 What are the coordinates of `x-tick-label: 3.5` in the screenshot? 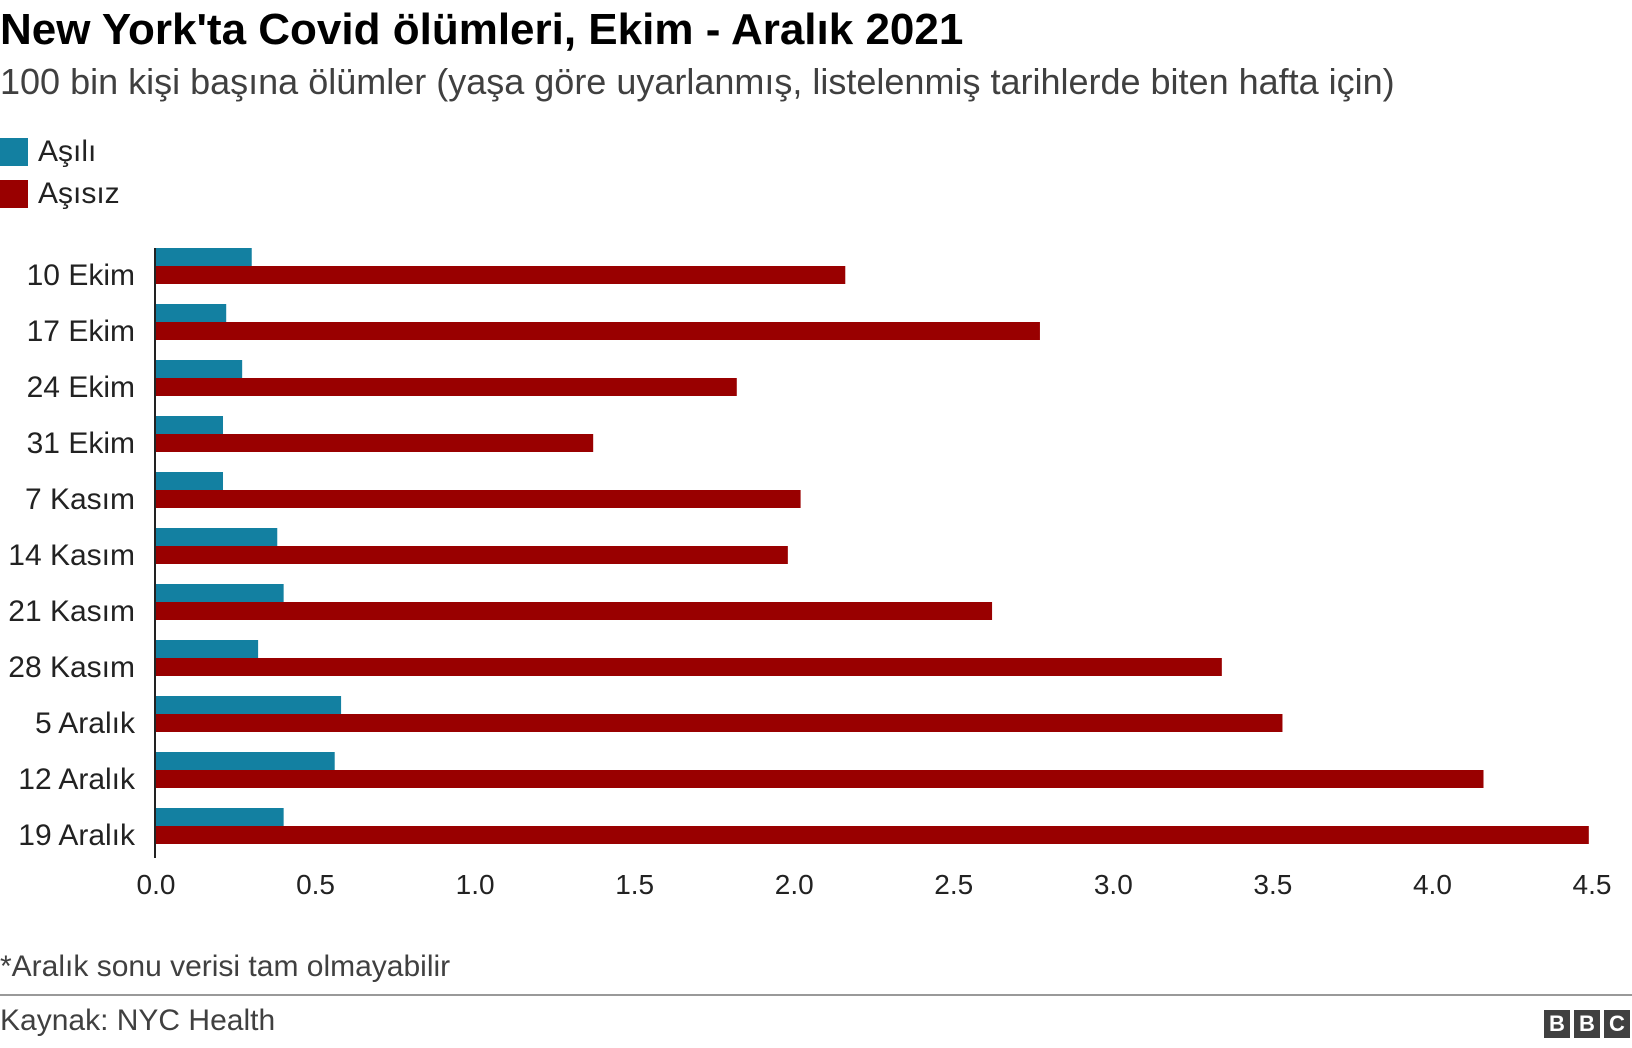 It's located at (1272, 884).